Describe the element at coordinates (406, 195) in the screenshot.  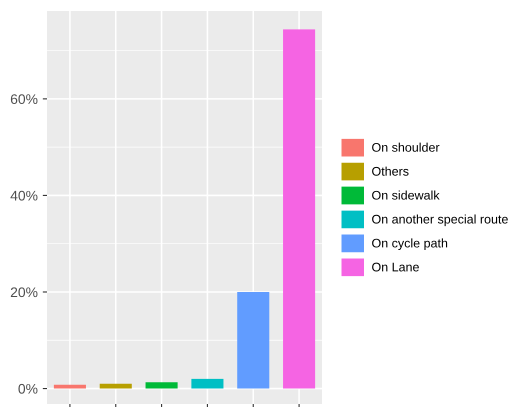
I see `legend-label: On sidewalk` at that location.